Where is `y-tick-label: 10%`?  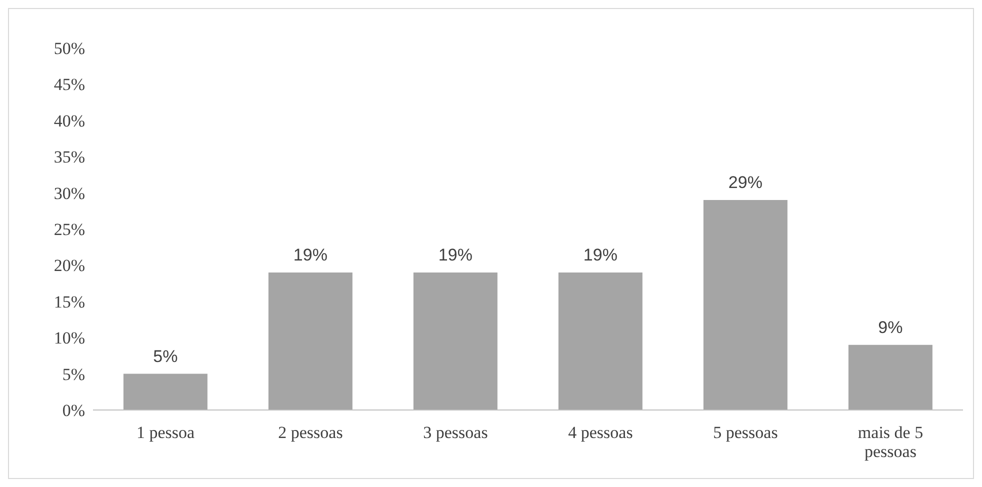 y-tick-label: 10% is located at coordinates (69, 338).